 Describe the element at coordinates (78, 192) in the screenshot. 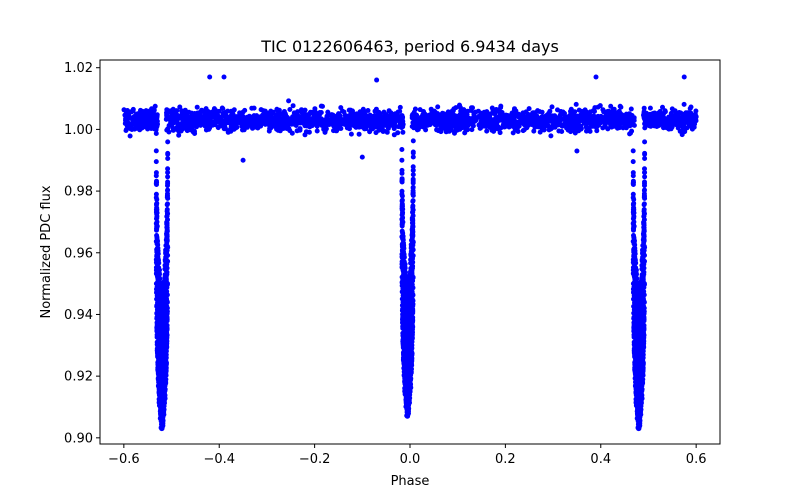

I see `y-tick-label: 0.98` at that location.